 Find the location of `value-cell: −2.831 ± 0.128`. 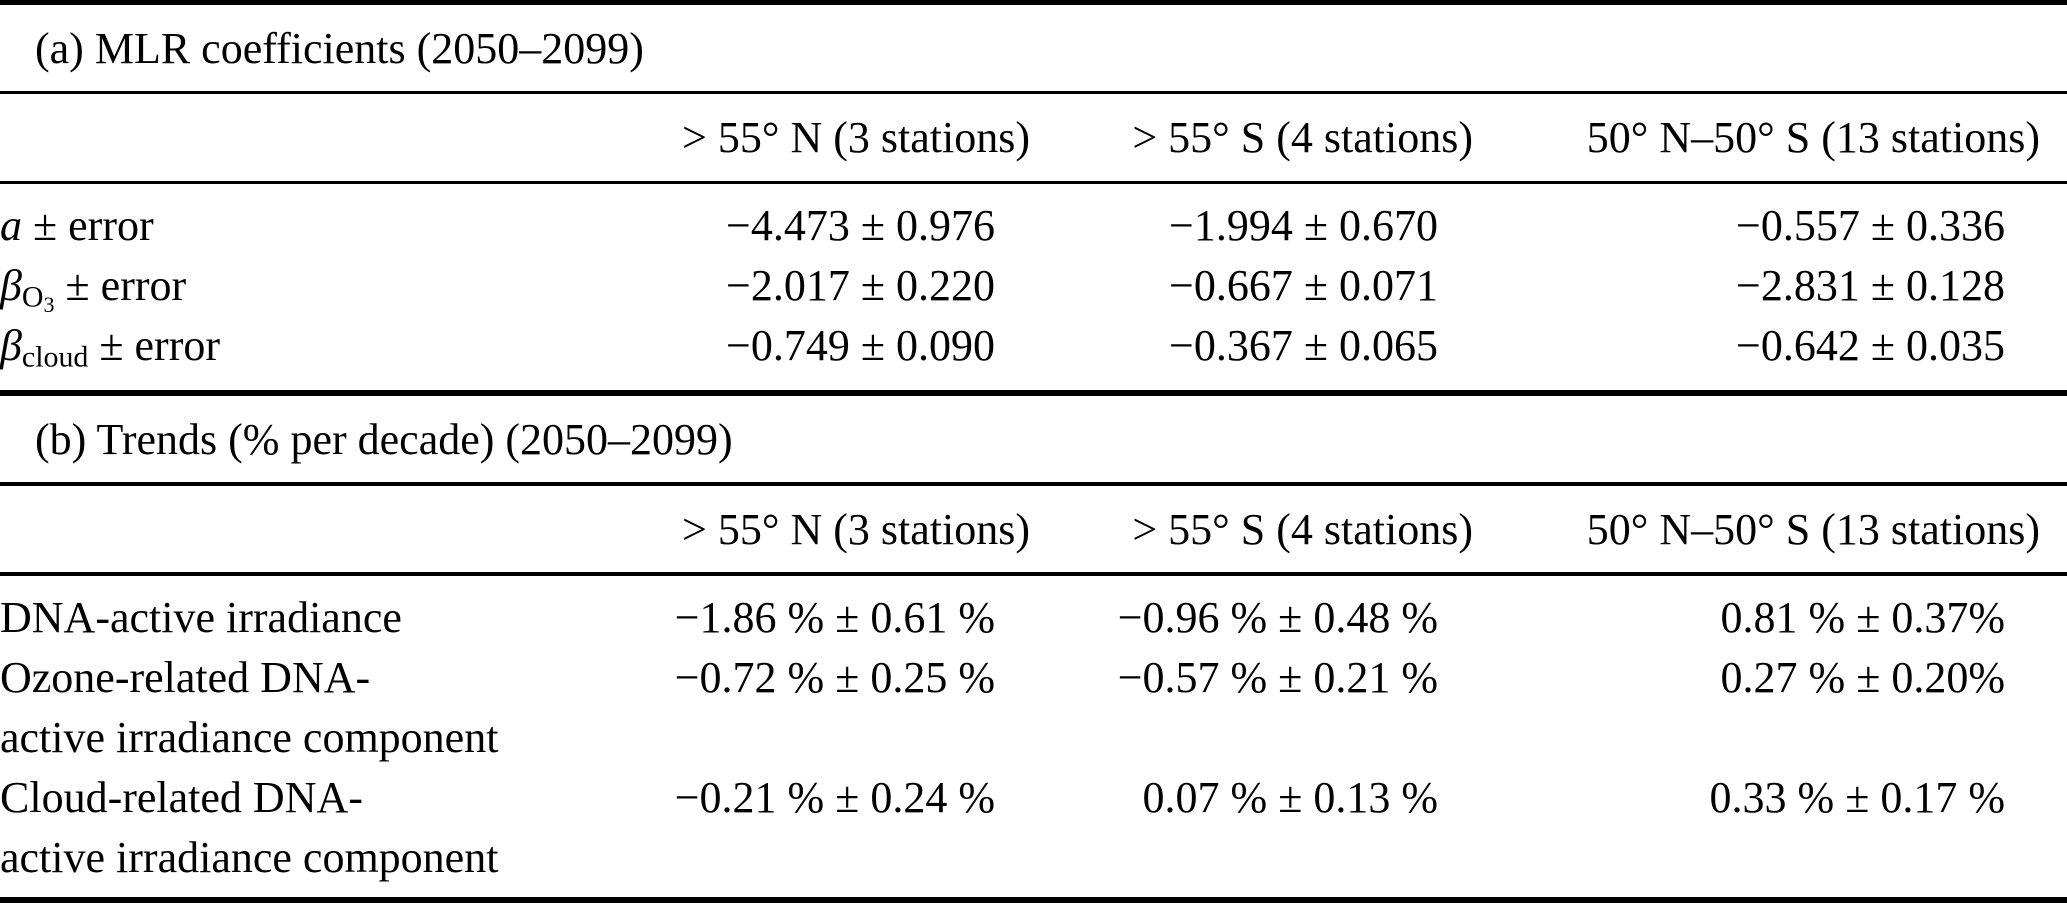

value-cell: −2.831 ± 0.128 is located at coordinates (1870, 285).